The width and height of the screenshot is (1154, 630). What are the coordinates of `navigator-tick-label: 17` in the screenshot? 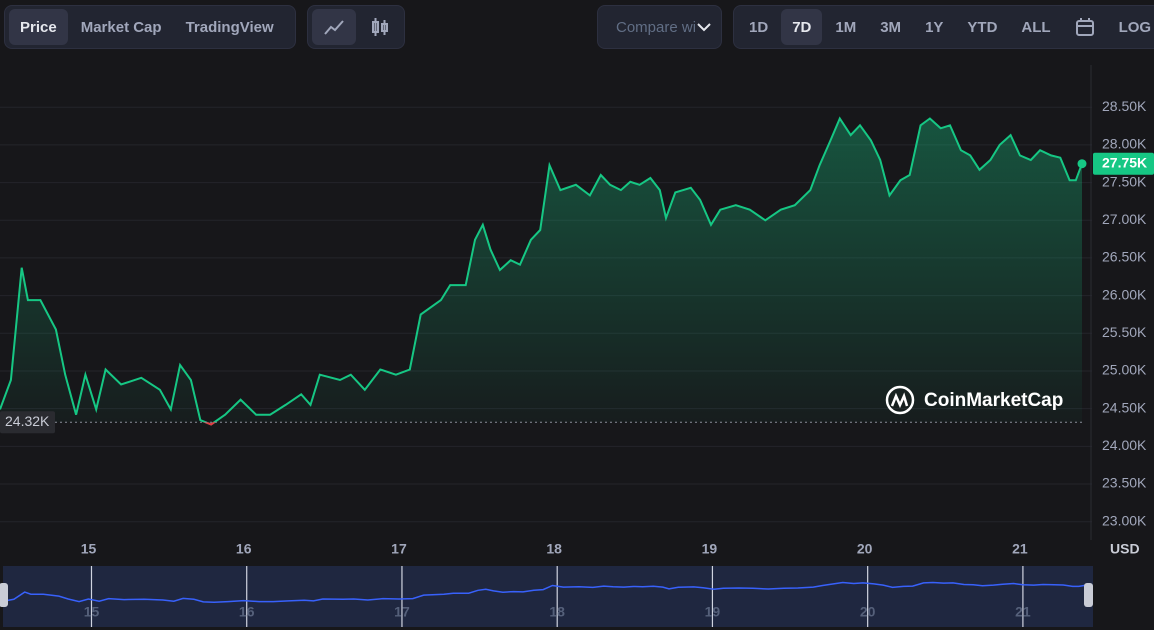 It's located at (402, 612).